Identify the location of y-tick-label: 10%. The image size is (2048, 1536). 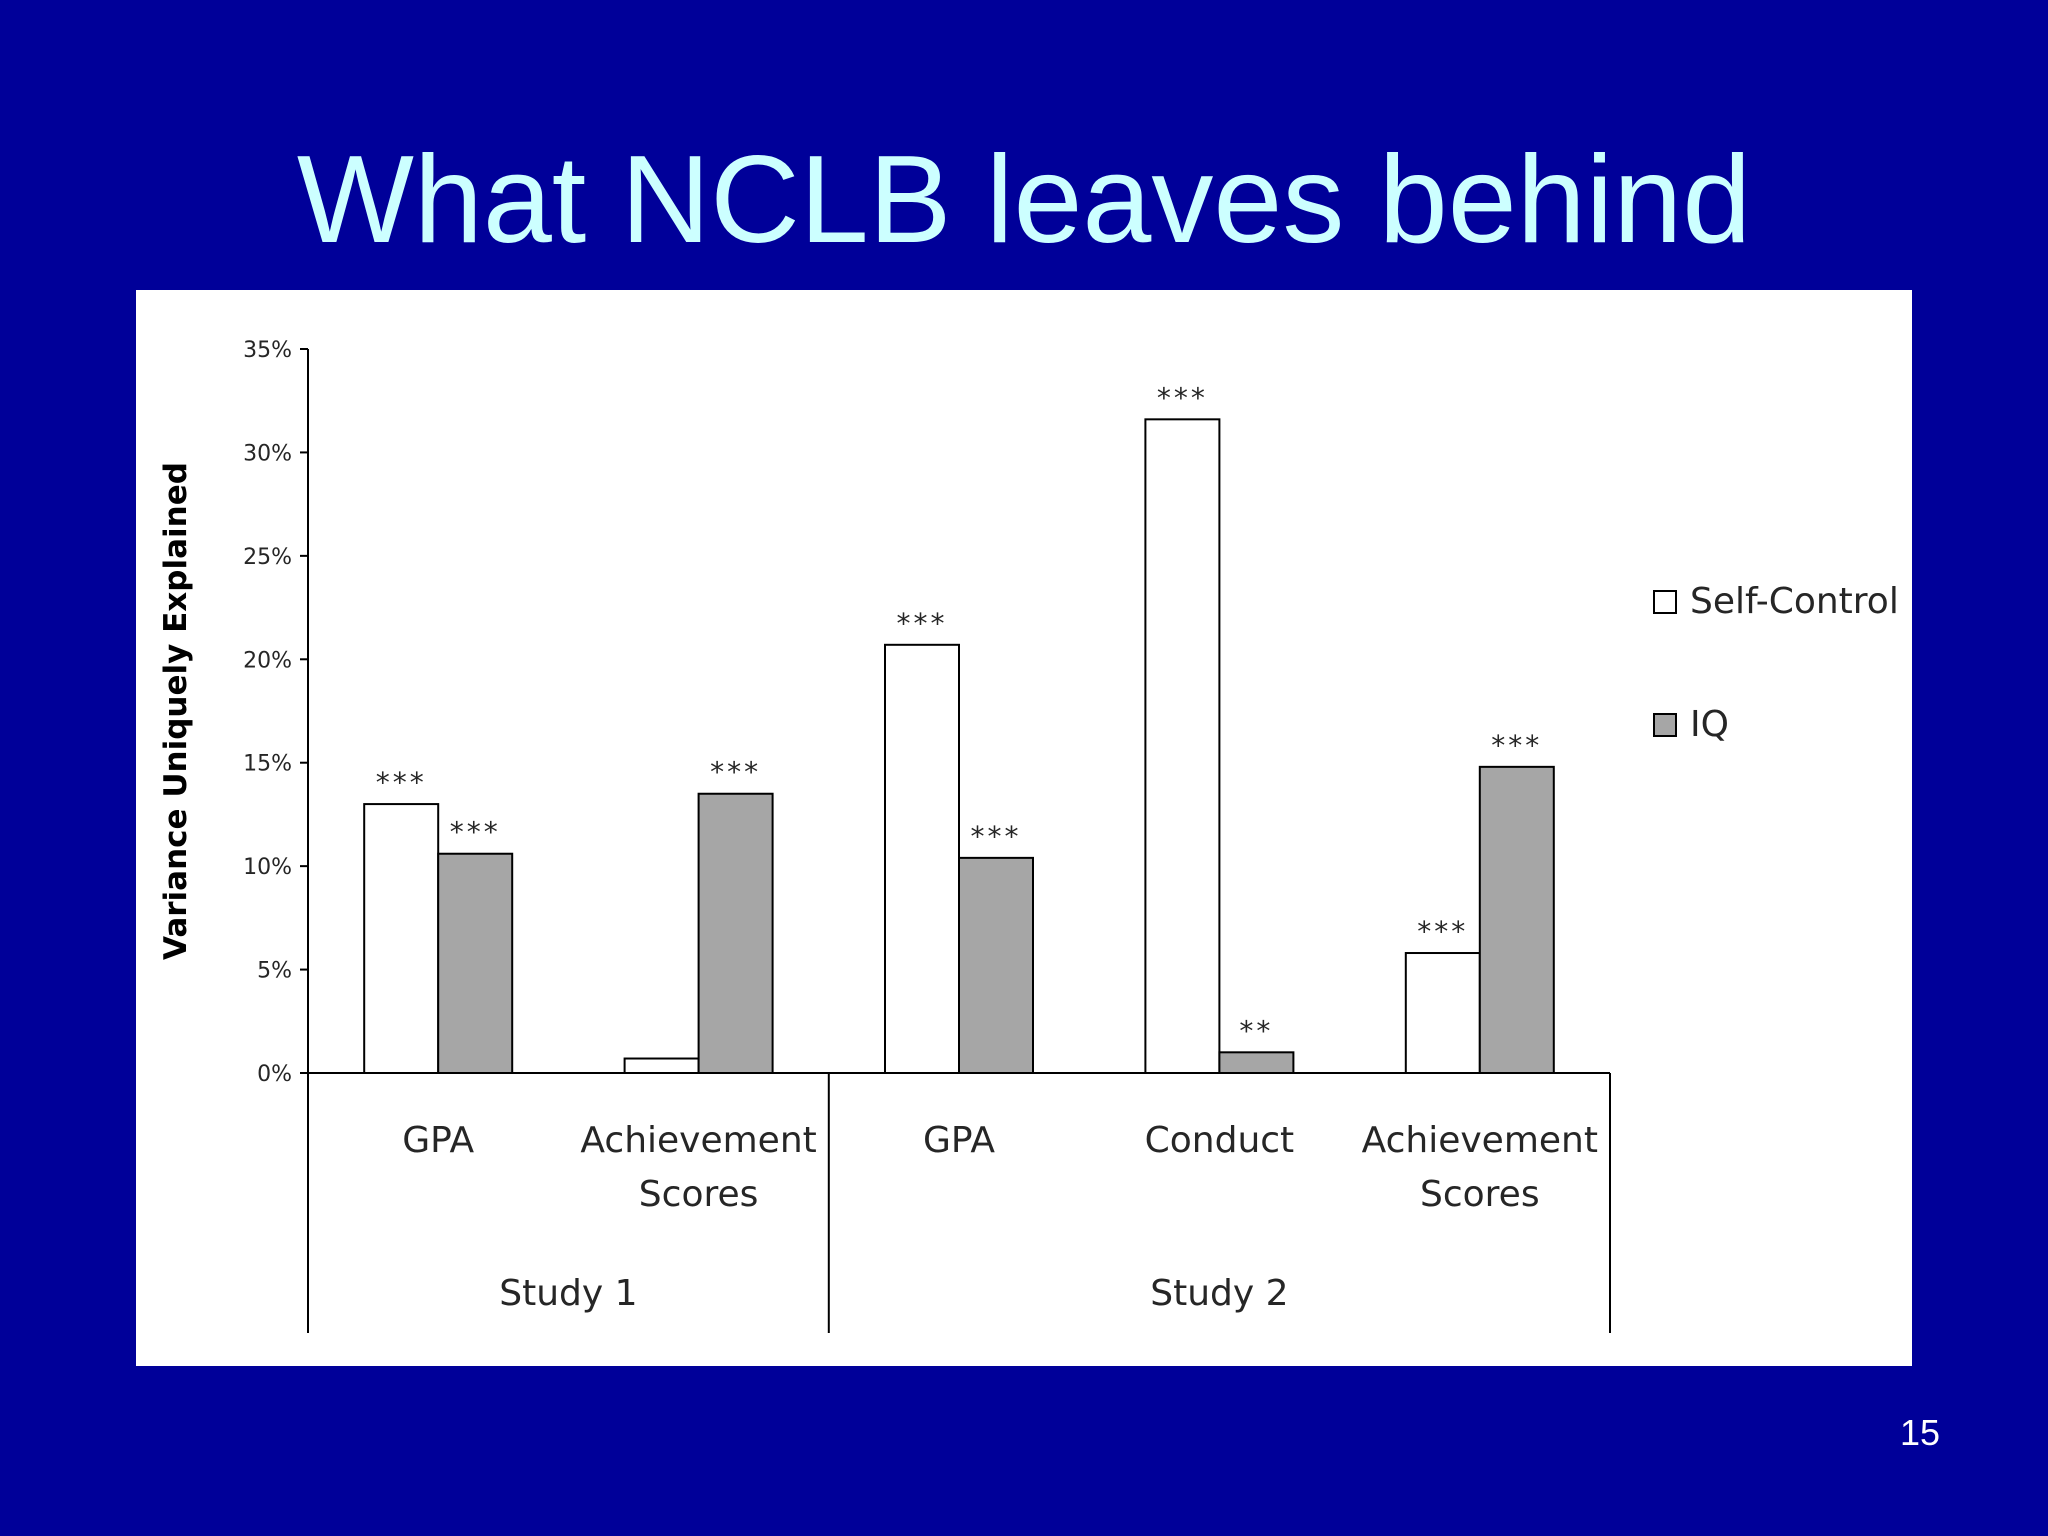
(267, 867).